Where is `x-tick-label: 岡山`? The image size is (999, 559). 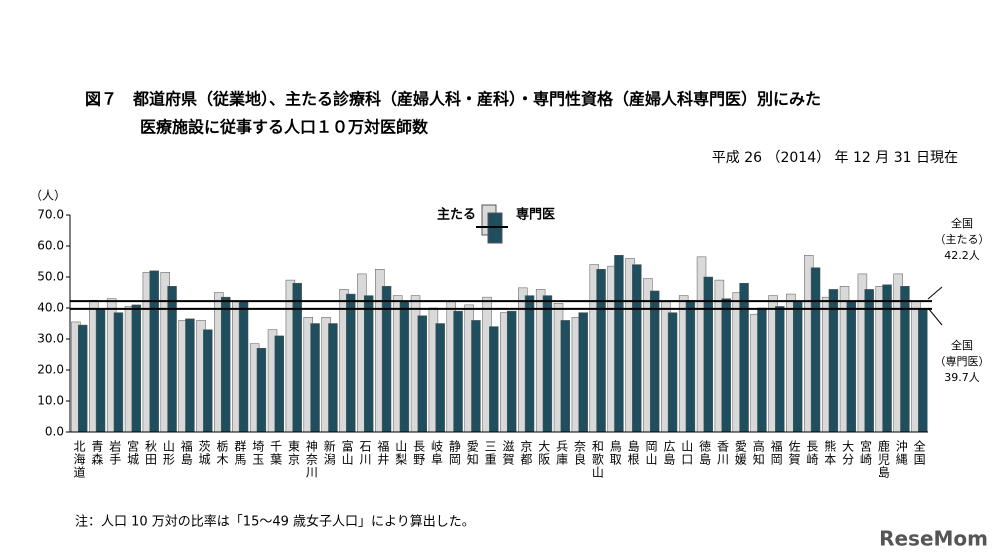
x-tick-label: 岡山 is located at coordinates (651, 453).